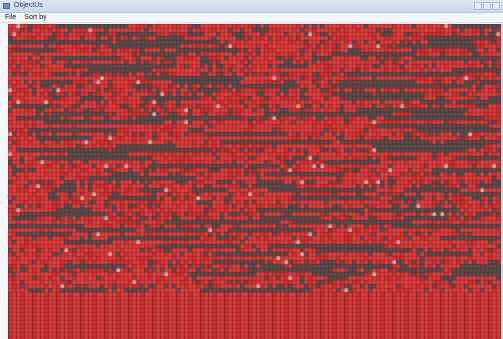 The width and height of the screenshot is (503, 339). I want to click on window-title: ObjectUs, so click(28, 5).